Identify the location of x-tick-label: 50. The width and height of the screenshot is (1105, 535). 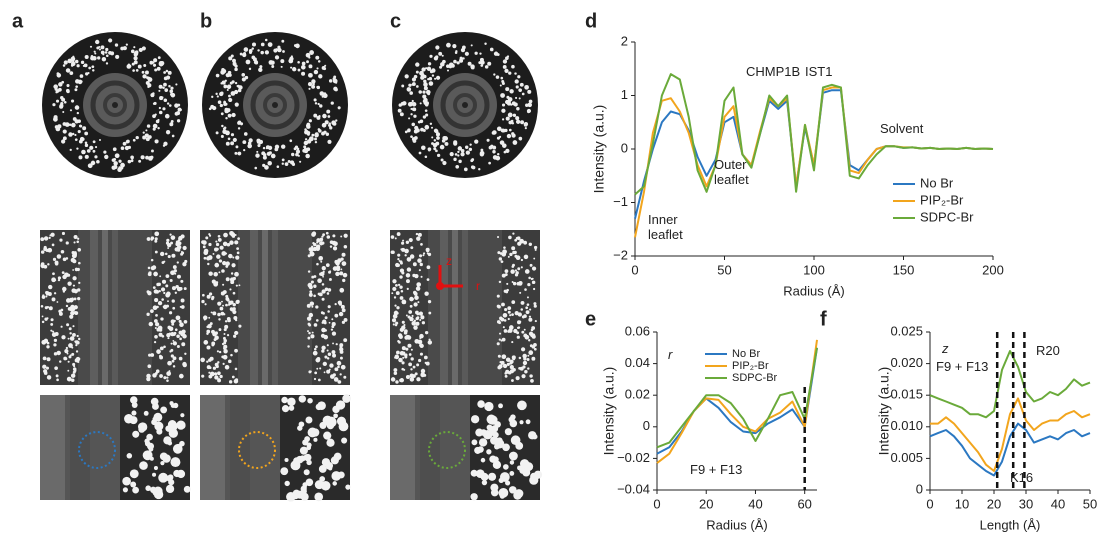
(724, 269).